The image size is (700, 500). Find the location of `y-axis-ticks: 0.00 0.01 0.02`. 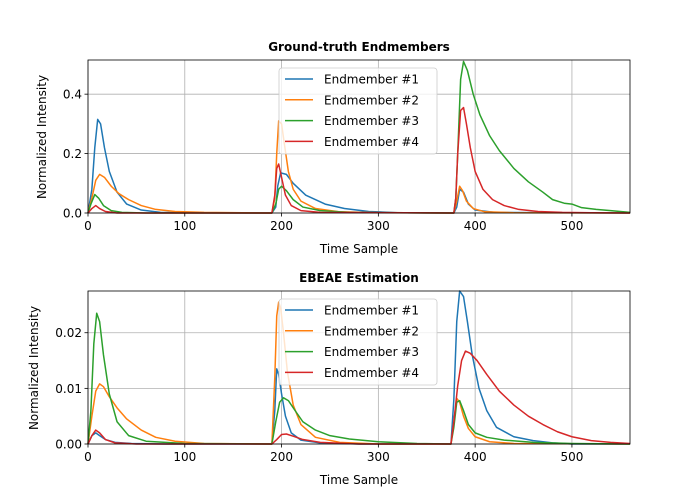

y-axis-ticks: 0.00 0.01 0.02 is located at coordinates (71, 389).